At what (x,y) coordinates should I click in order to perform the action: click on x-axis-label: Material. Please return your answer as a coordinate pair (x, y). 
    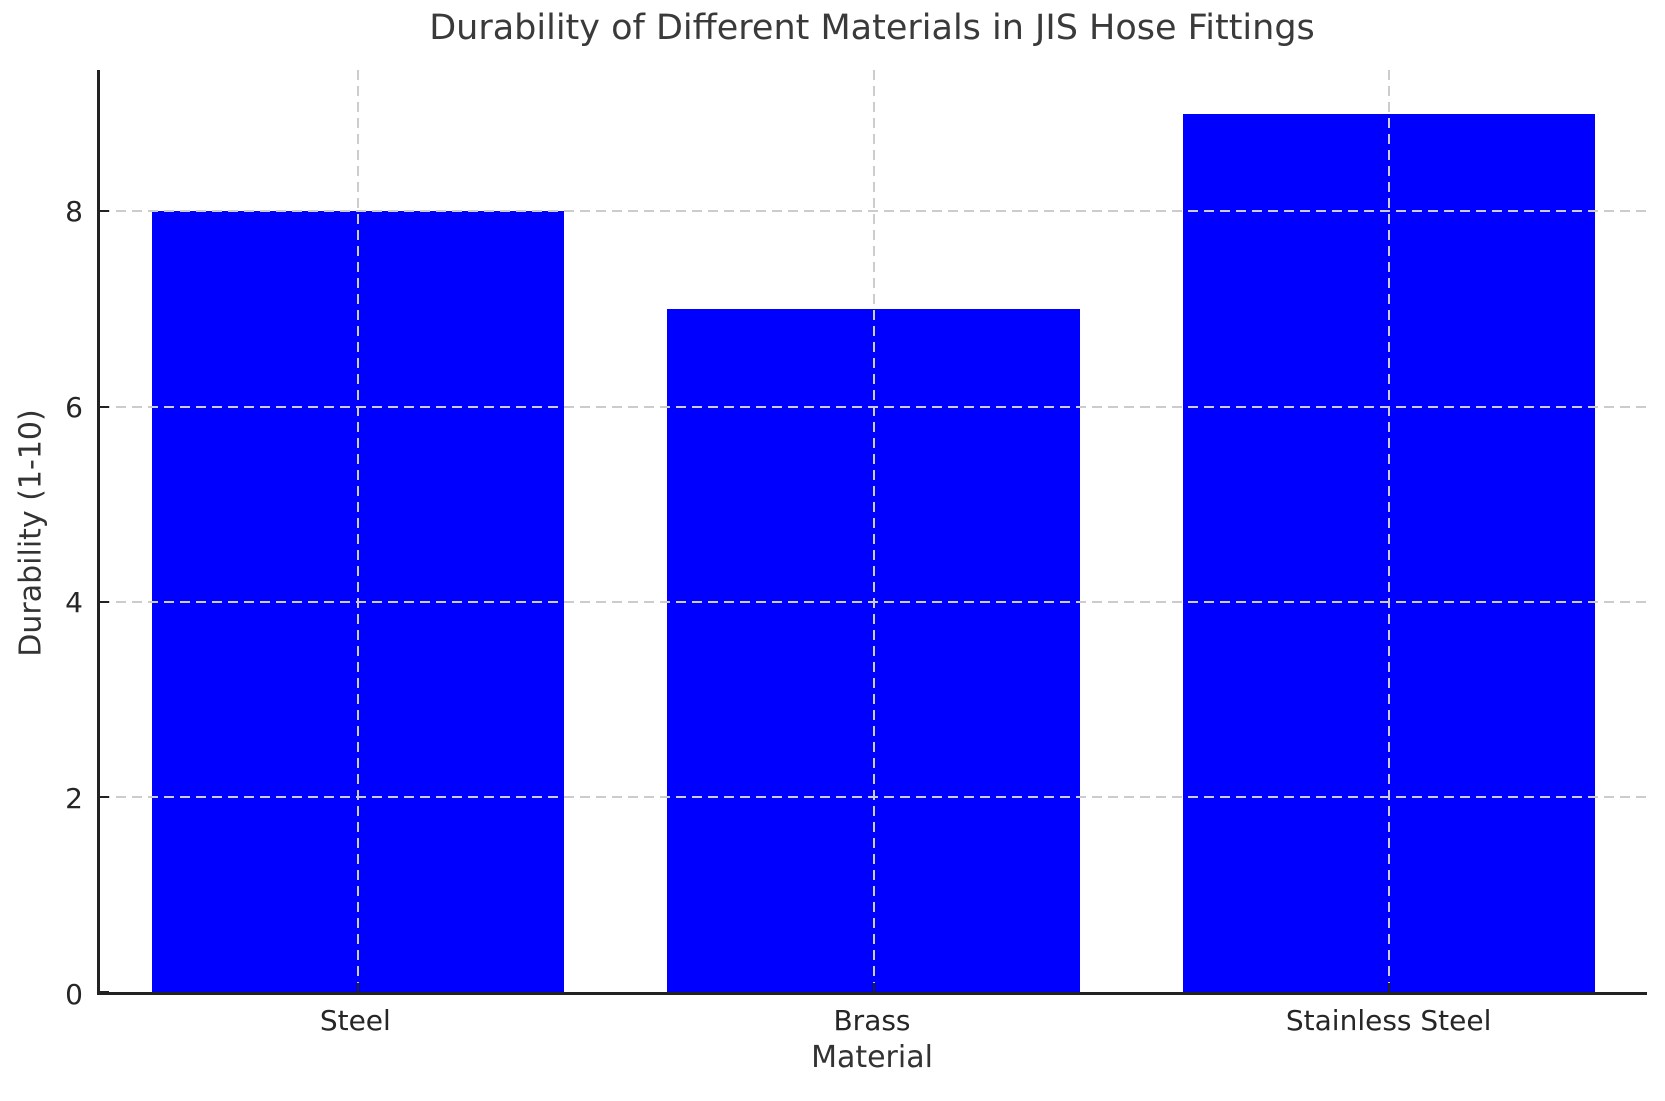
    Looking at the image, I should click on (872, 1057).